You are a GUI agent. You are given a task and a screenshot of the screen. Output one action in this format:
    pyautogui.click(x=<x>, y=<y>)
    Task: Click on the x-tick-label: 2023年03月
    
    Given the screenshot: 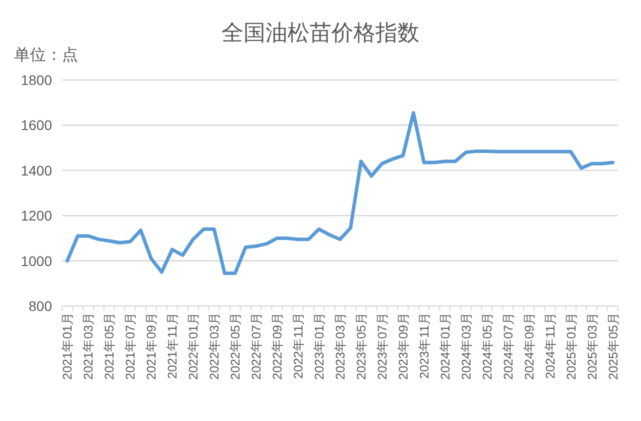 What is the action you would take?
    pyautogui.click(x=341, y=346)
    